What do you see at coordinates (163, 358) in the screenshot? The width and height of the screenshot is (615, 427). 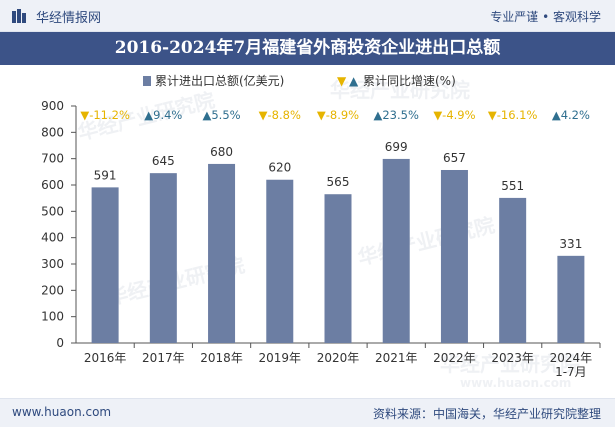 I see `x-tick-label: 2017年` at bounding box center [163, 358].